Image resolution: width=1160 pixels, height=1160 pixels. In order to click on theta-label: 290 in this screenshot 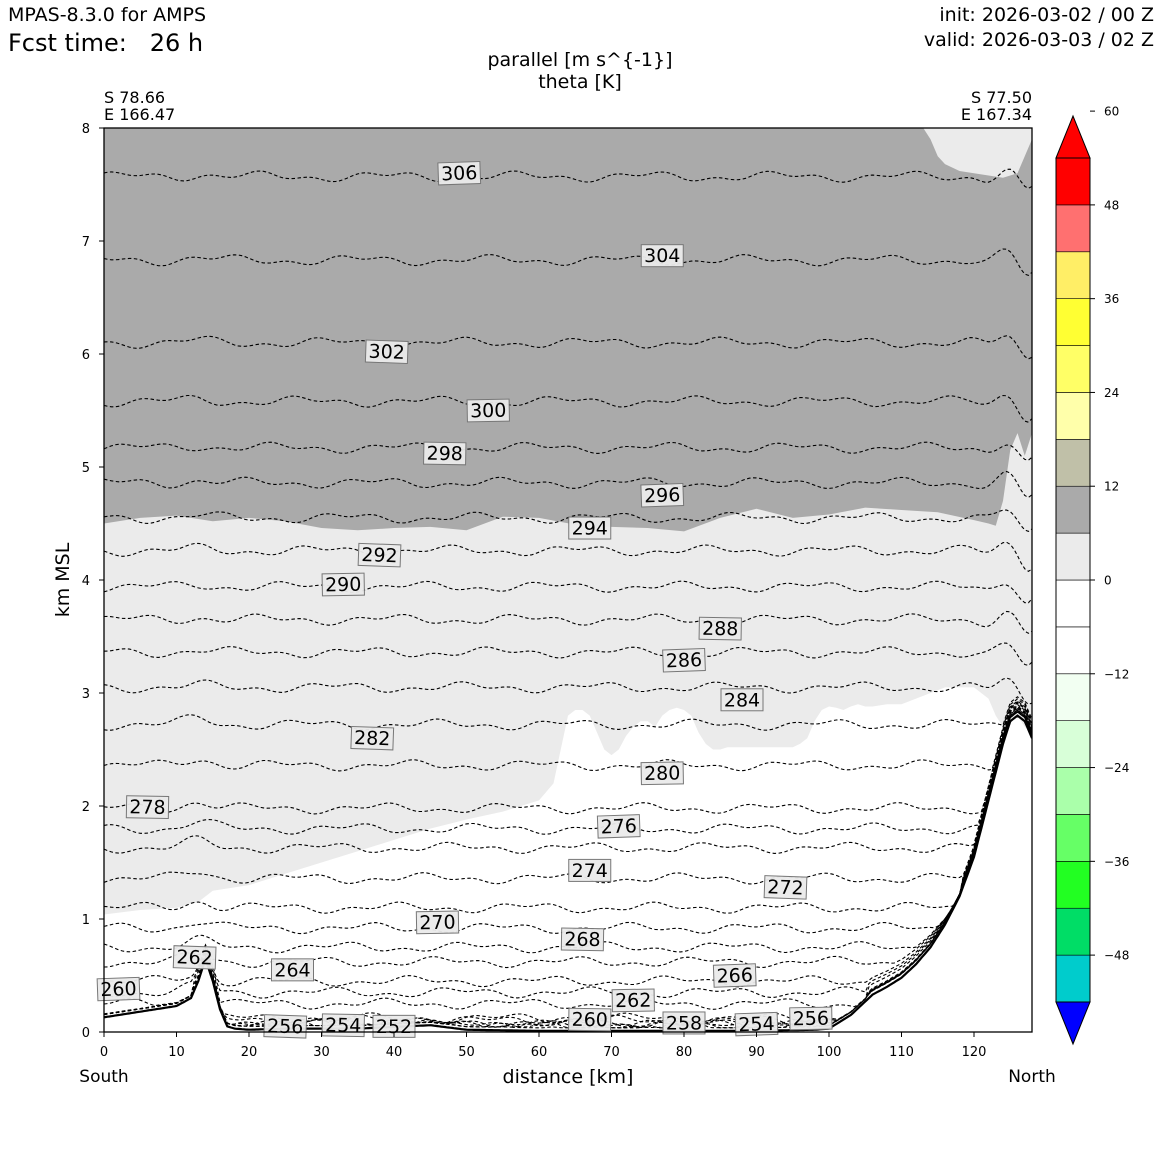, I will do `click(343, 584)`.